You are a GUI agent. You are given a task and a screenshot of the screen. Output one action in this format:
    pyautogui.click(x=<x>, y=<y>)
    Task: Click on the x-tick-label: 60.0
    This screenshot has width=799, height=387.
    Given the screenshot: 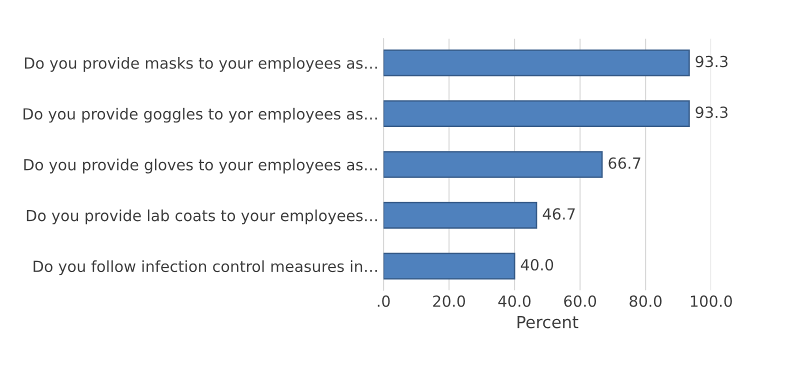 What is the action you would take?
    pyautogui.click(x=580, y=301)
    